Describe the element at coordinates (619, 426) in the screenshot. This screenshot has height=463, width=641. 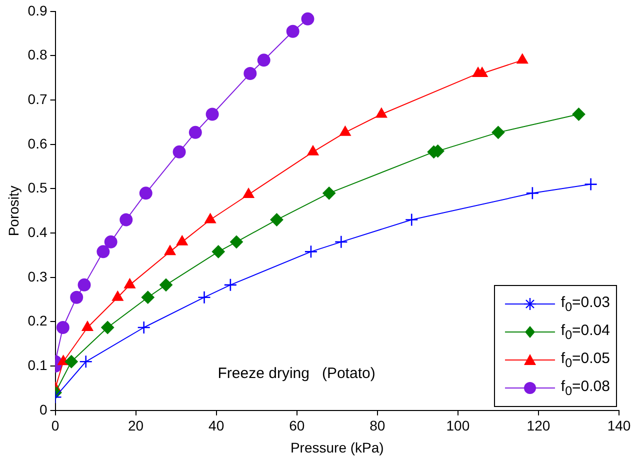
I see `x-tick-label: 140` at that location.